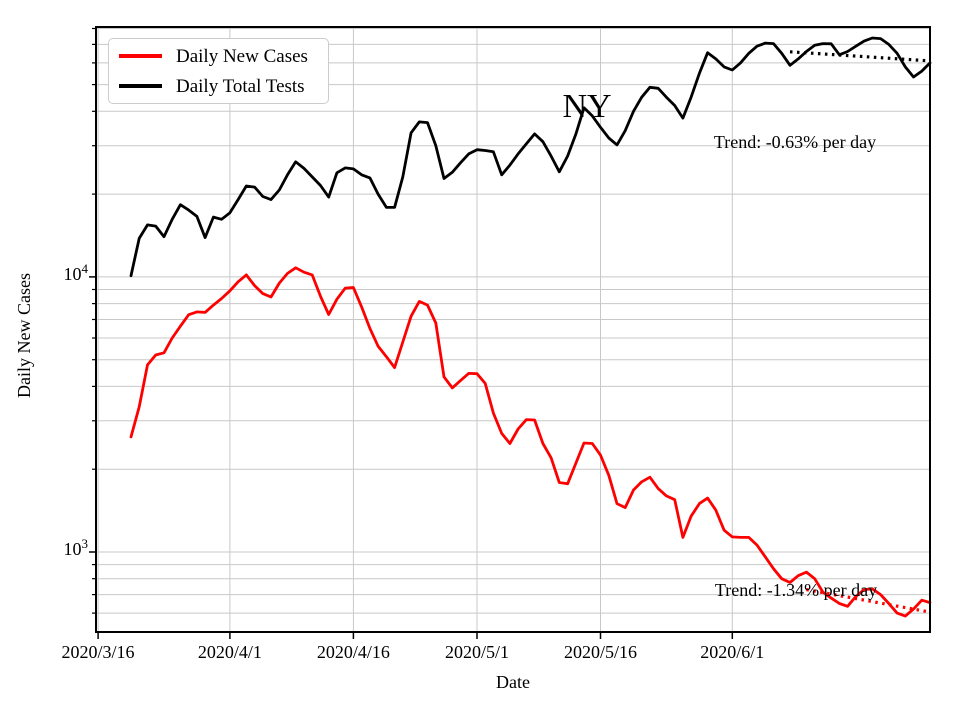 The image size is (960, 720). Describe the element at coordinates (240, 86) in the screenshot. I see `legend-label: Daily Total Tests` at that location.